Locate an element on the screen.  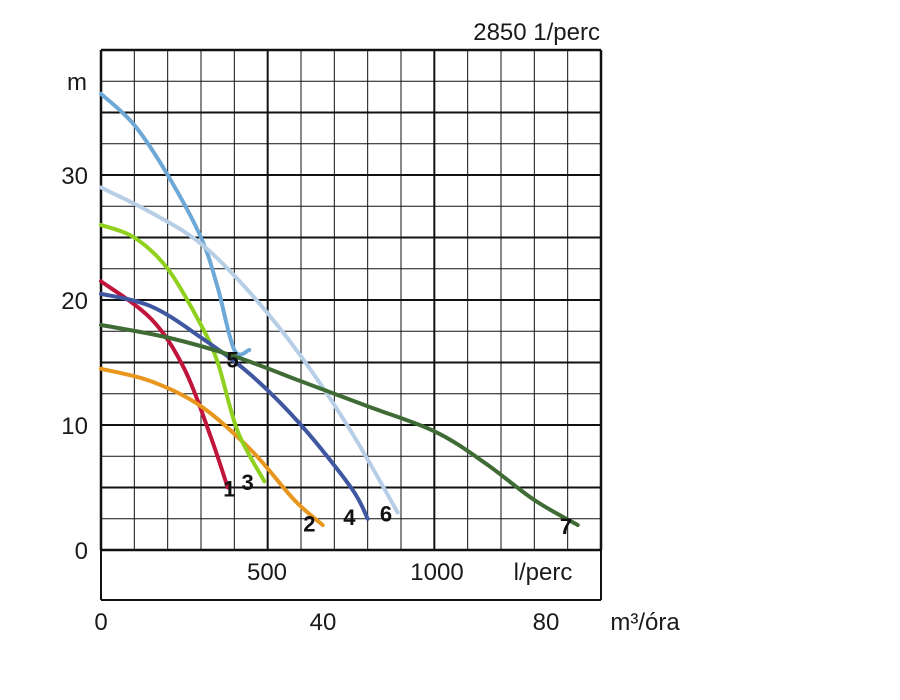
curve-label-3: 3 is located at coordinates (248, 482).